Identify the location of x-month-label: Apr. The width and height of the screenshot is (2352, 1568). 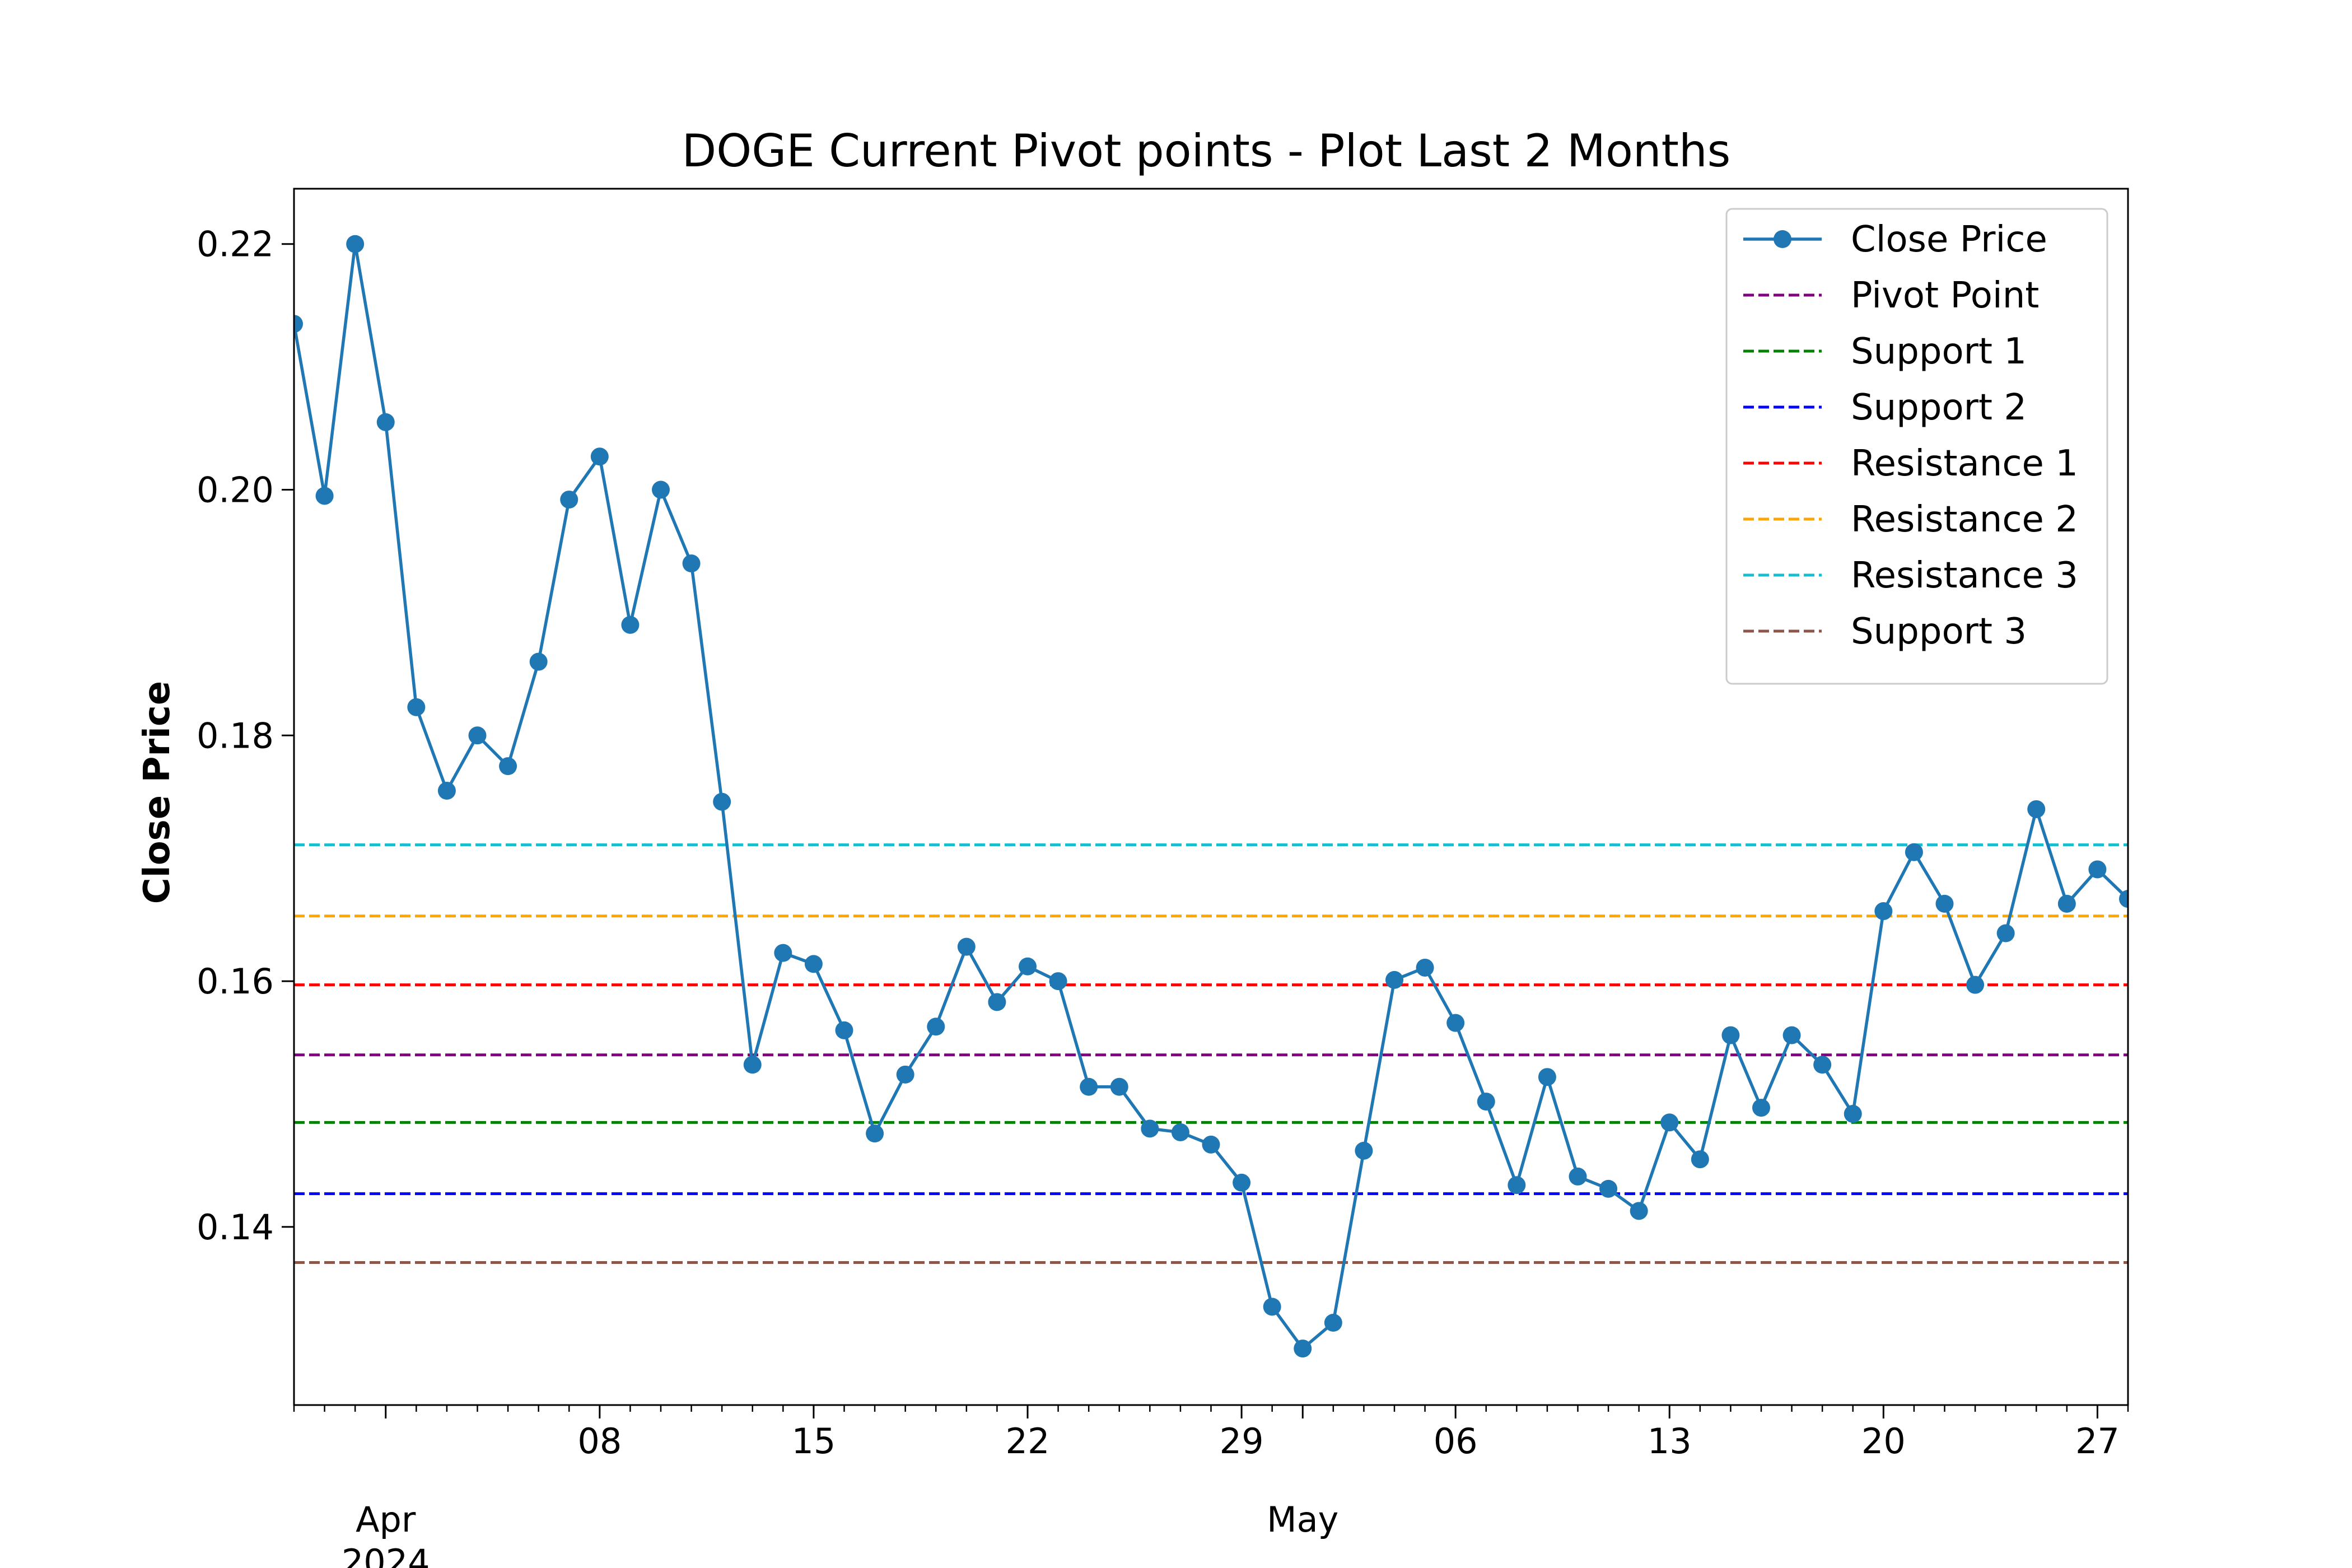
(386, 1520).